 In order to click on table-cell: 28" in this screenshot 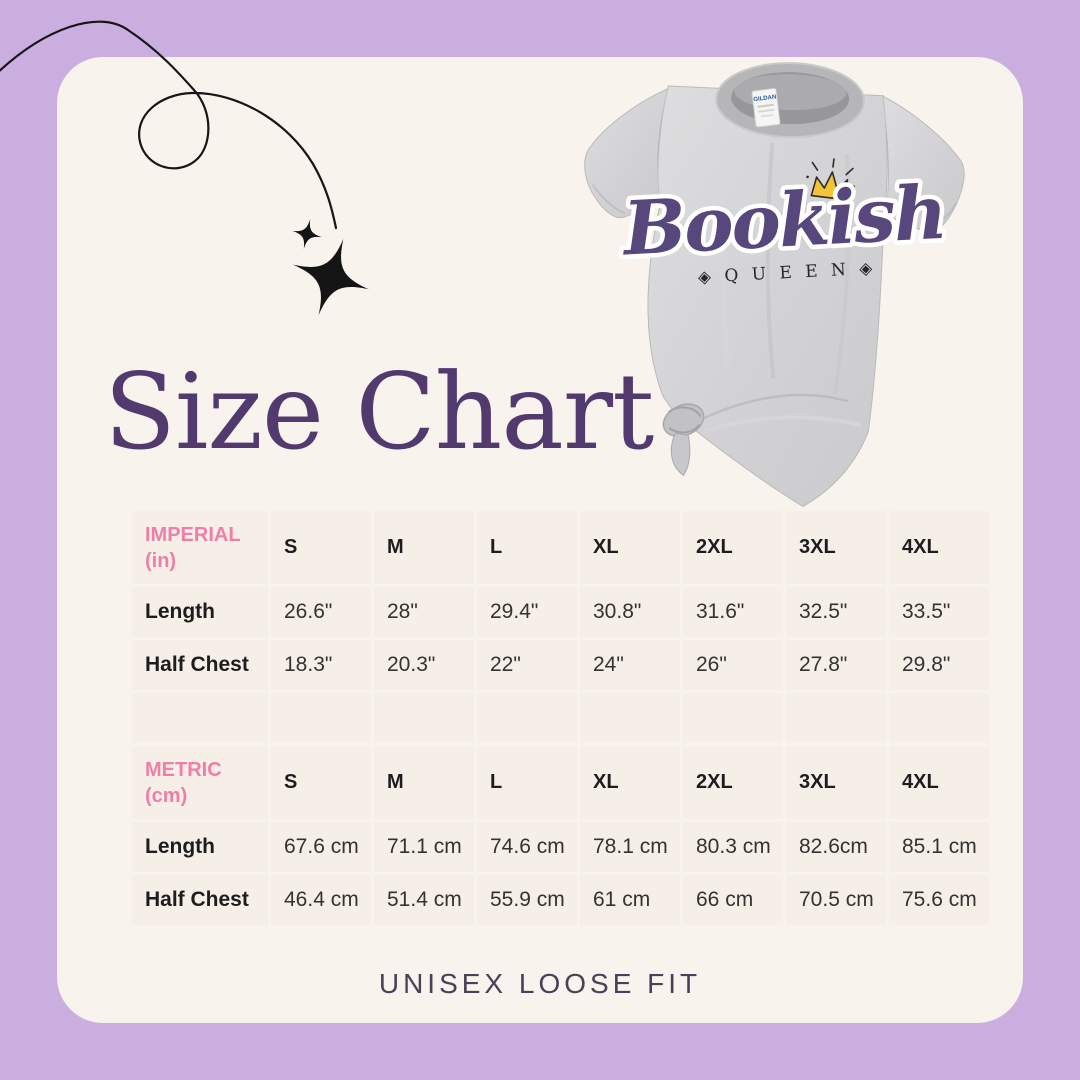, I will do `click(424, 612)`.